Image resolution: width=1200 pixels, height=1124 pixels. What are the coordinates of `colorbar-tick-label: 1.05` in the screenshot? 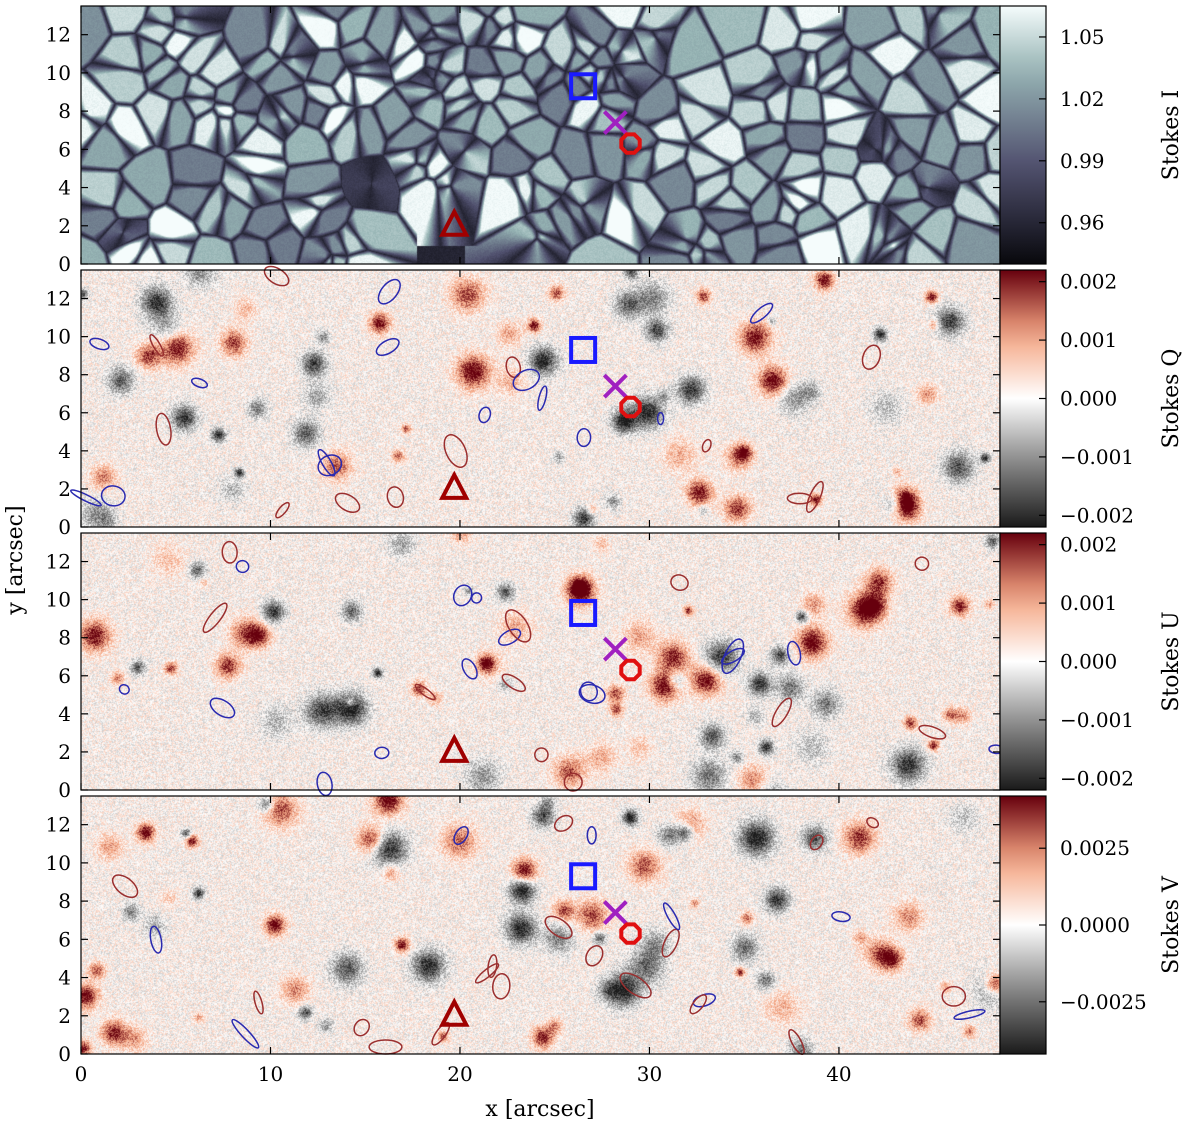 It's located at (1082, 37).